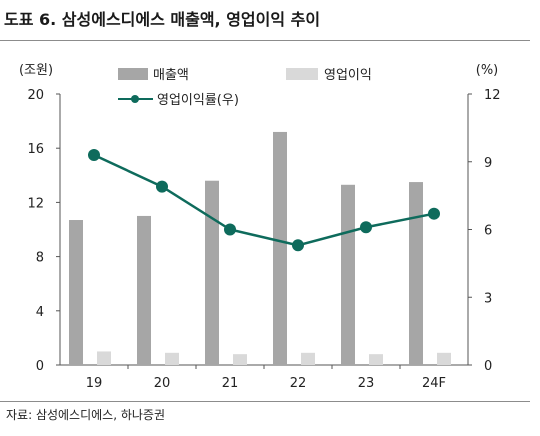  I want to click on left-tick-label: 0, so click(40, 366).